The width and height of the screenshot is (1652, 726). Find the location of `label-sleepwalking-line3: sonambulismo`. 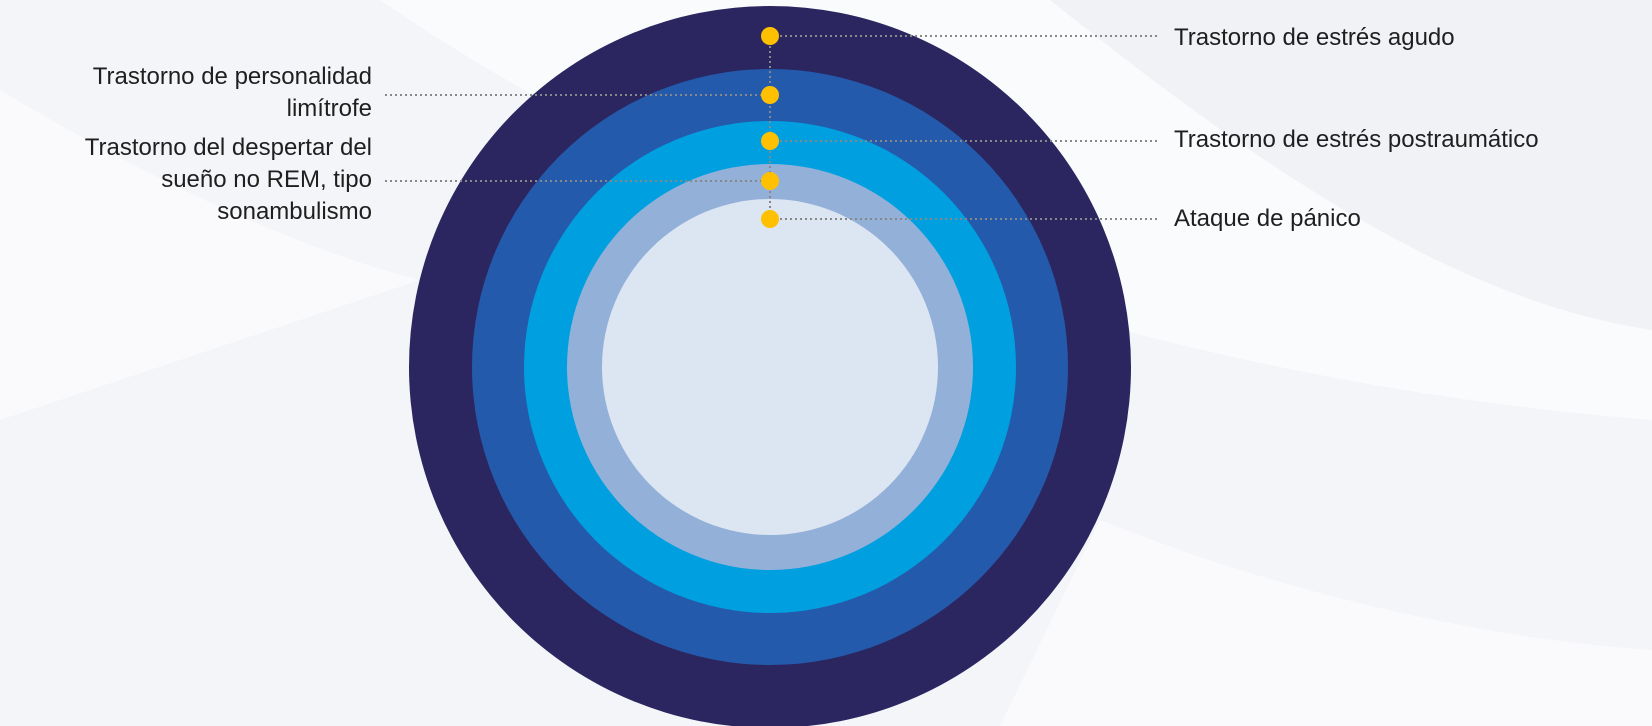

label-sleepwalking-line3: sonambulismo is located at coordinates (294, 211).